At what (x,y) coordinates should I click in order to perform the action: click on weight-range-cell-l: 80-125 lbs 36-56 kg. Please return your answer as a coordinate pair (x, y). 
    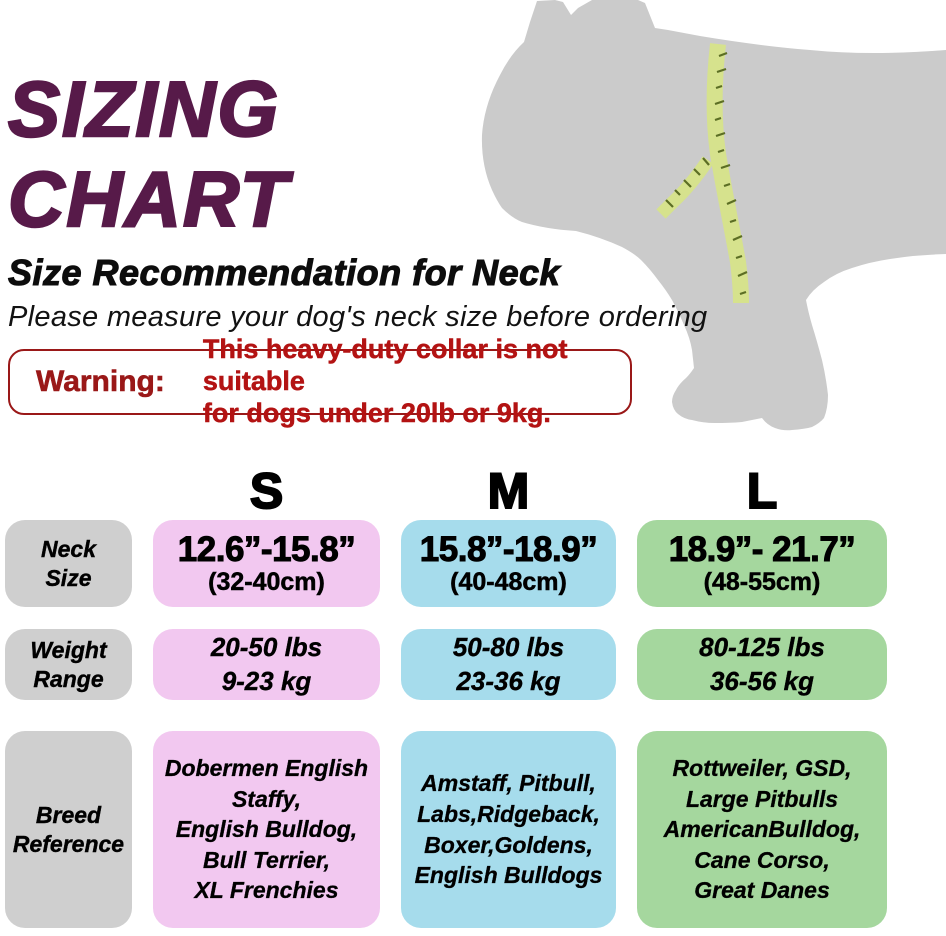
    Looking at the image, I should click on (762, 664).